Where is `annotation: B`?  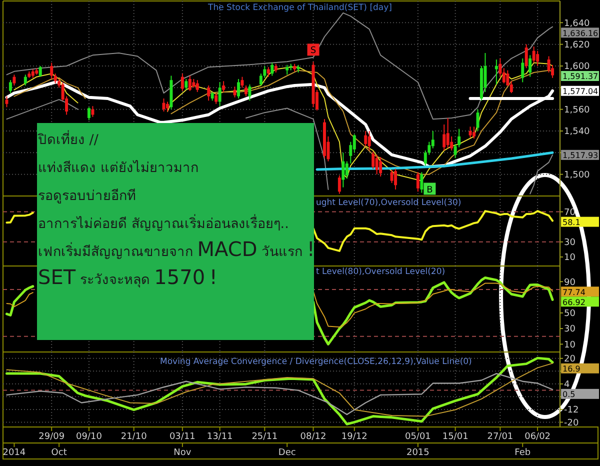
annotation: B is located at coordinates (429, 190).